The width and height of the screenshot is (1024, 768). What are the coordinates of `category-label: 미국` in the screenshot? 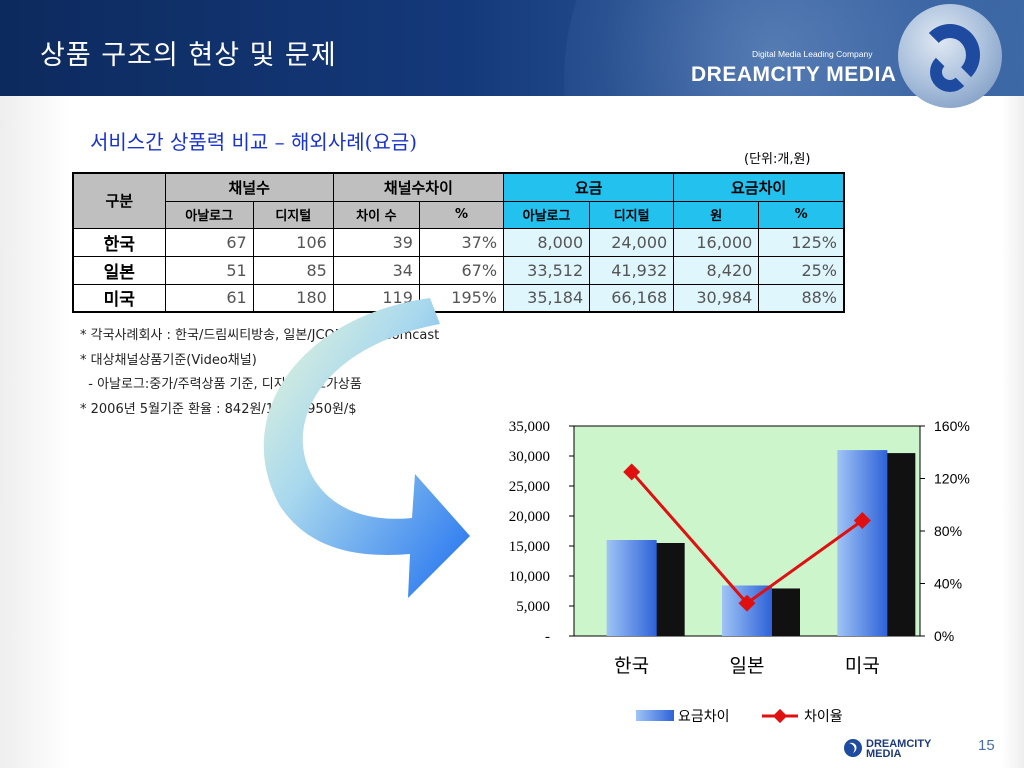 It's located at (862, 666).